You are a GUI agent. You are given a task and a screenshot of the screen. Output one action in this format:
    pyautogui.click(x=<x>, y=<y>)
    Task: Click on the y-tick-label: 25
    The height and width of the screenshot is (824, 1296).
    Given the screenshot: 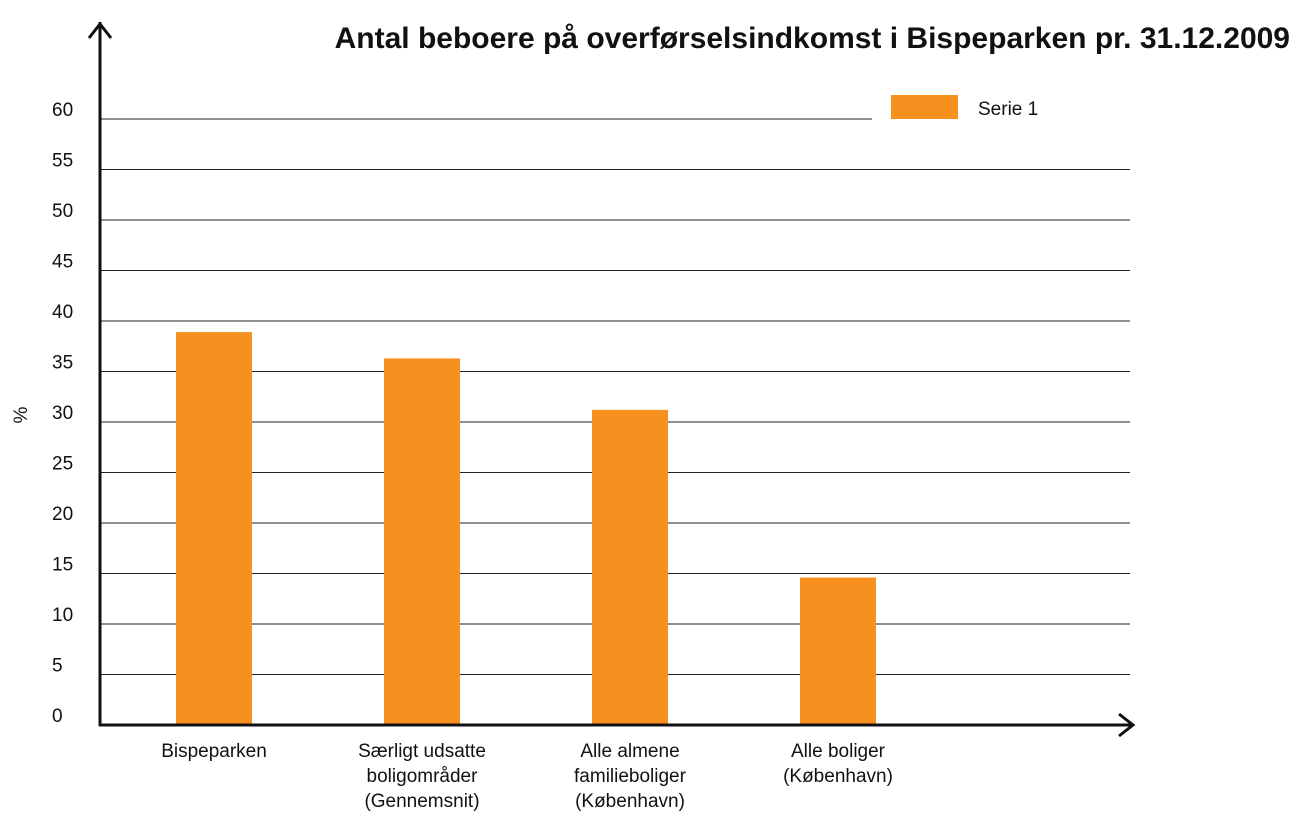 What is the action you would take?
    pyautogui.click(x=62, y=464)
    